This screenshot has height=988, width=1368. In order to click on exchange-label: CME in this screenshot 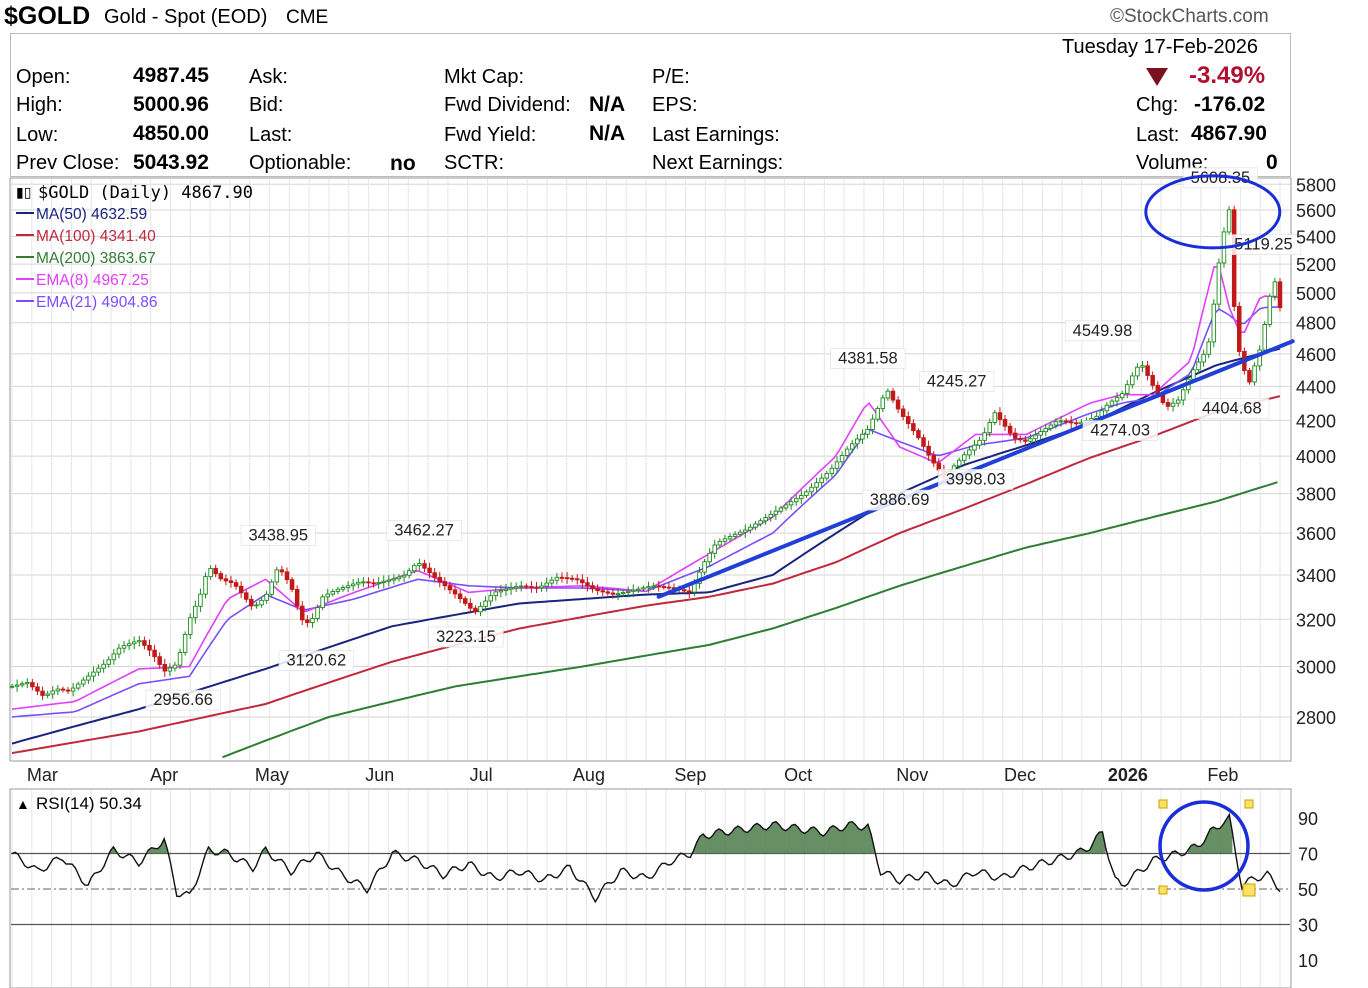, I will do `click(307, 17)`.